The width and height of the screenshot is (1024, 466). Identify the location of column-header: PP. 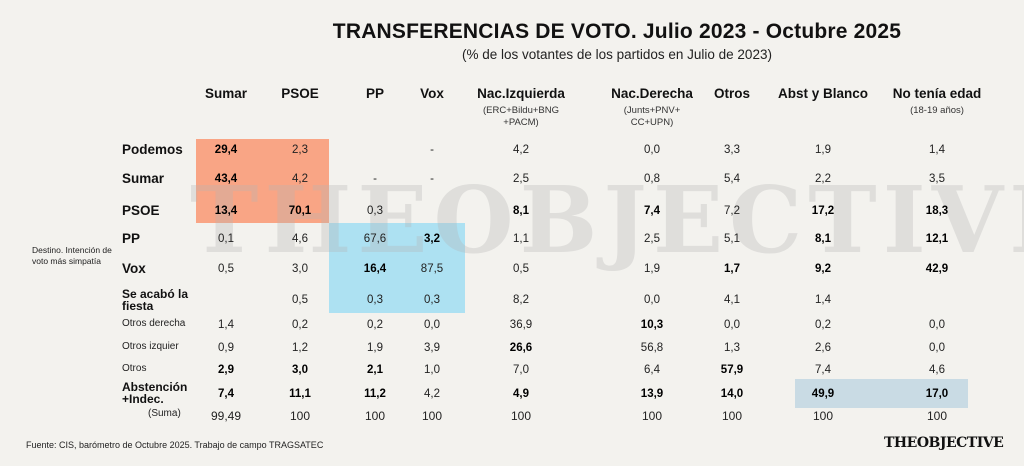
(375, 93).